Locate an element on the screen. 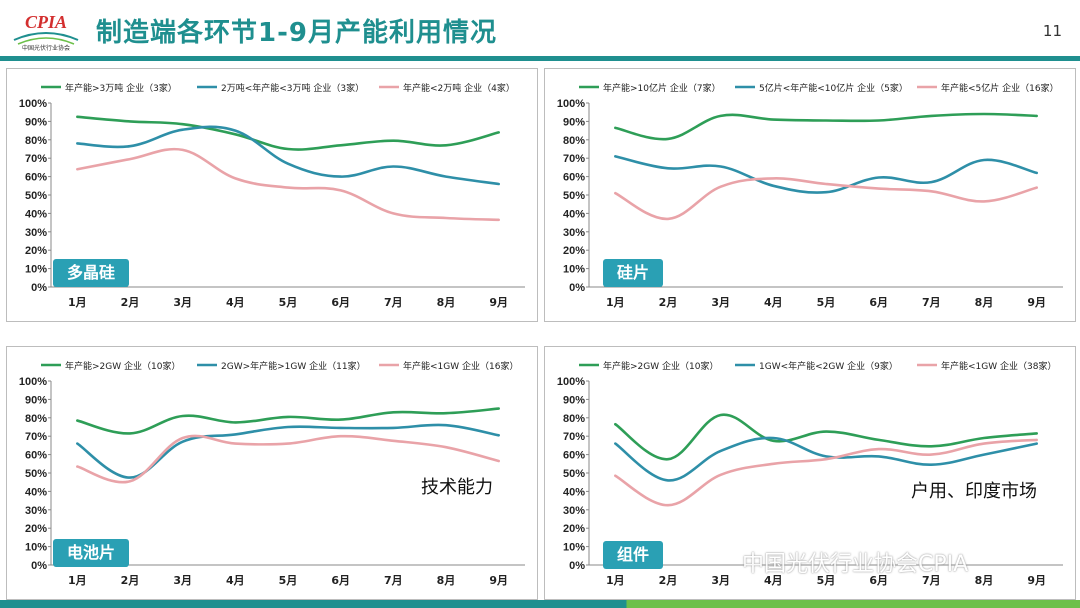 The width and height of the screenshot is (1080, 608). y-tick-label-cell: 80% is located at coordinates (36, 419).